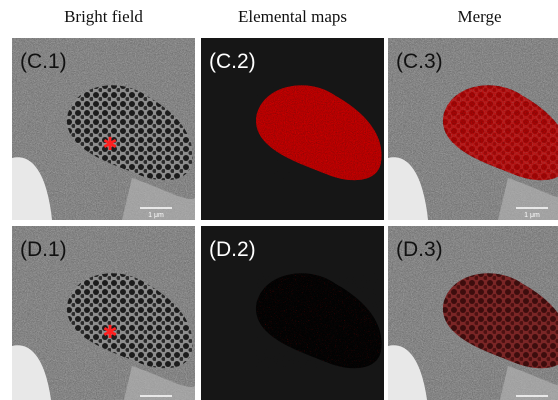 Image resolution: width=558 pixels, height=400 pixels. I want to click on panel-label: (C.1), so click(43, 61).